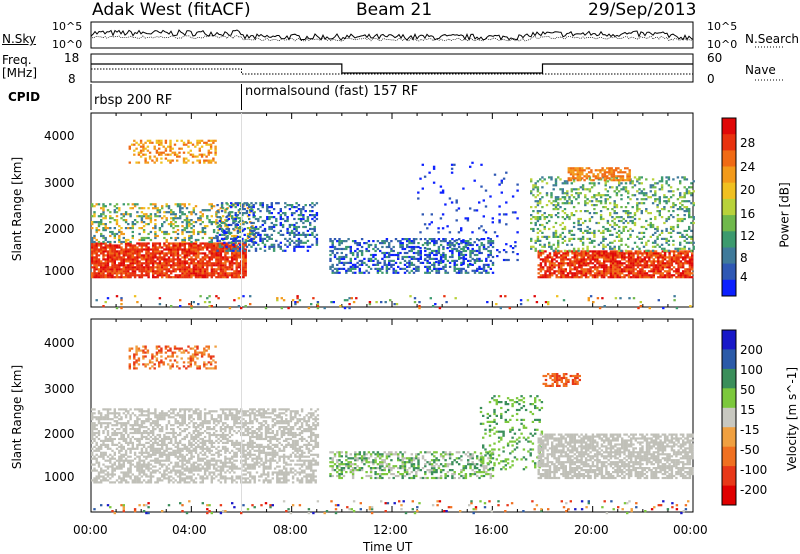 This screenshot has width=800, height=554. Describe the element at coordinates (72, 79) in the screenshot. I see `freq-bottom-tick: 8` at that location.